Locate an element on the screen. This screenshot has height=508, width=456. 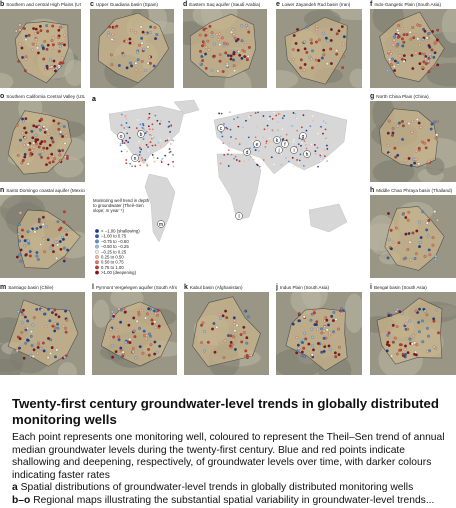
location-label: o is located at coordinates (121, 137).